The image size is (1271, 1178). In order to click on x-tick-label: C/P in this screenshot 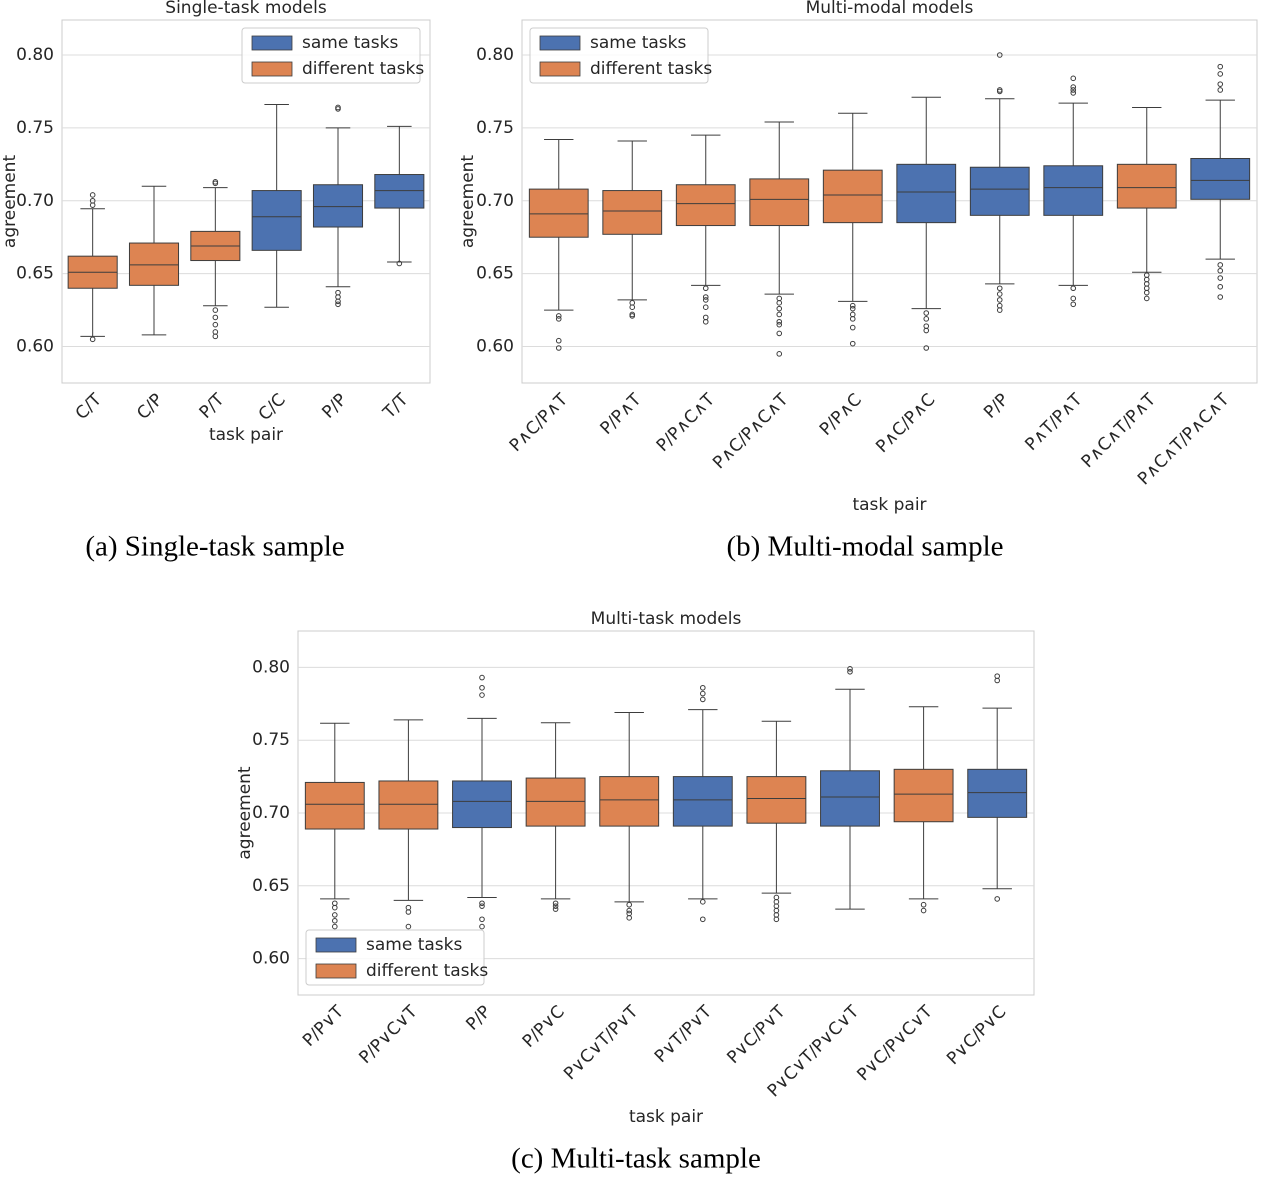, I will do `click(150, 407)`.